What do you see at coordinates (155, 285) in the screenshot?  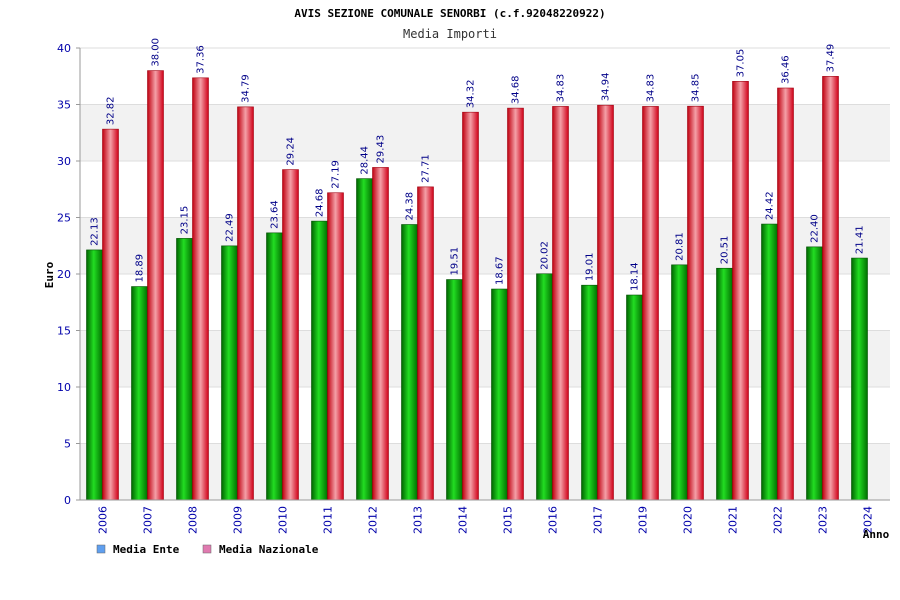 I see `bar-media-nazionale-2007` at bounding box center [155, 285].